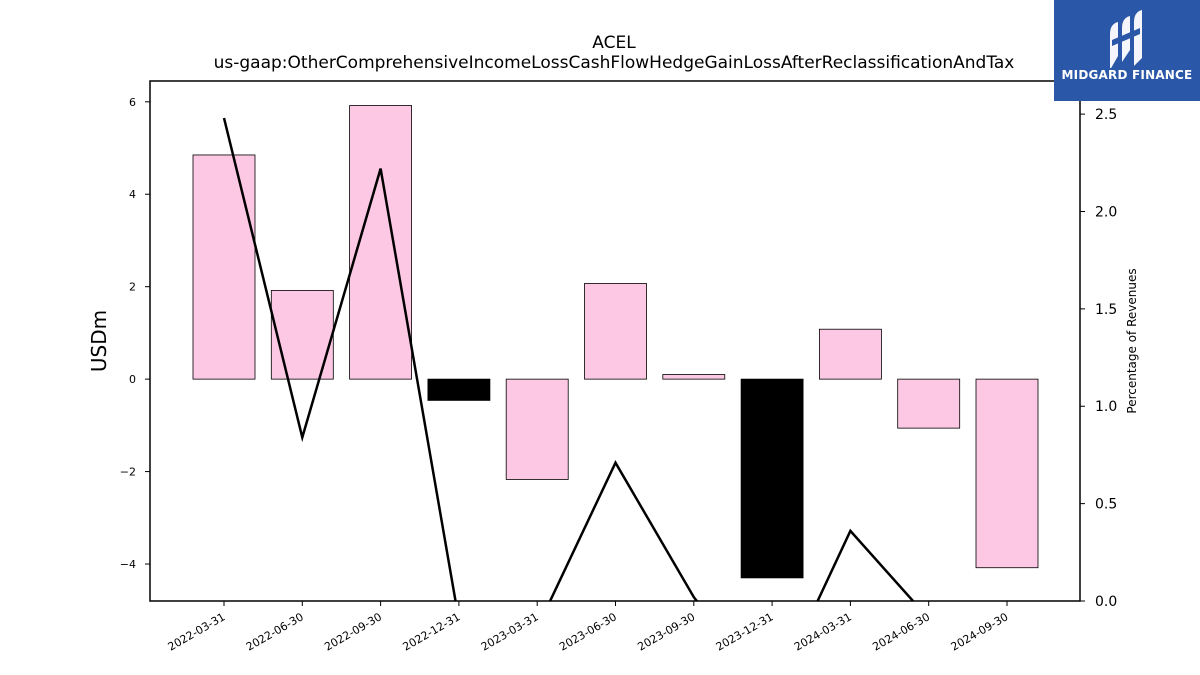 The width and height of the screenshot is (1200, 675). What do you see at coordinates (1106, 212) in the screenshot?
I see `y2-tick-label: 2.0` at bounding box center [1106, 212].